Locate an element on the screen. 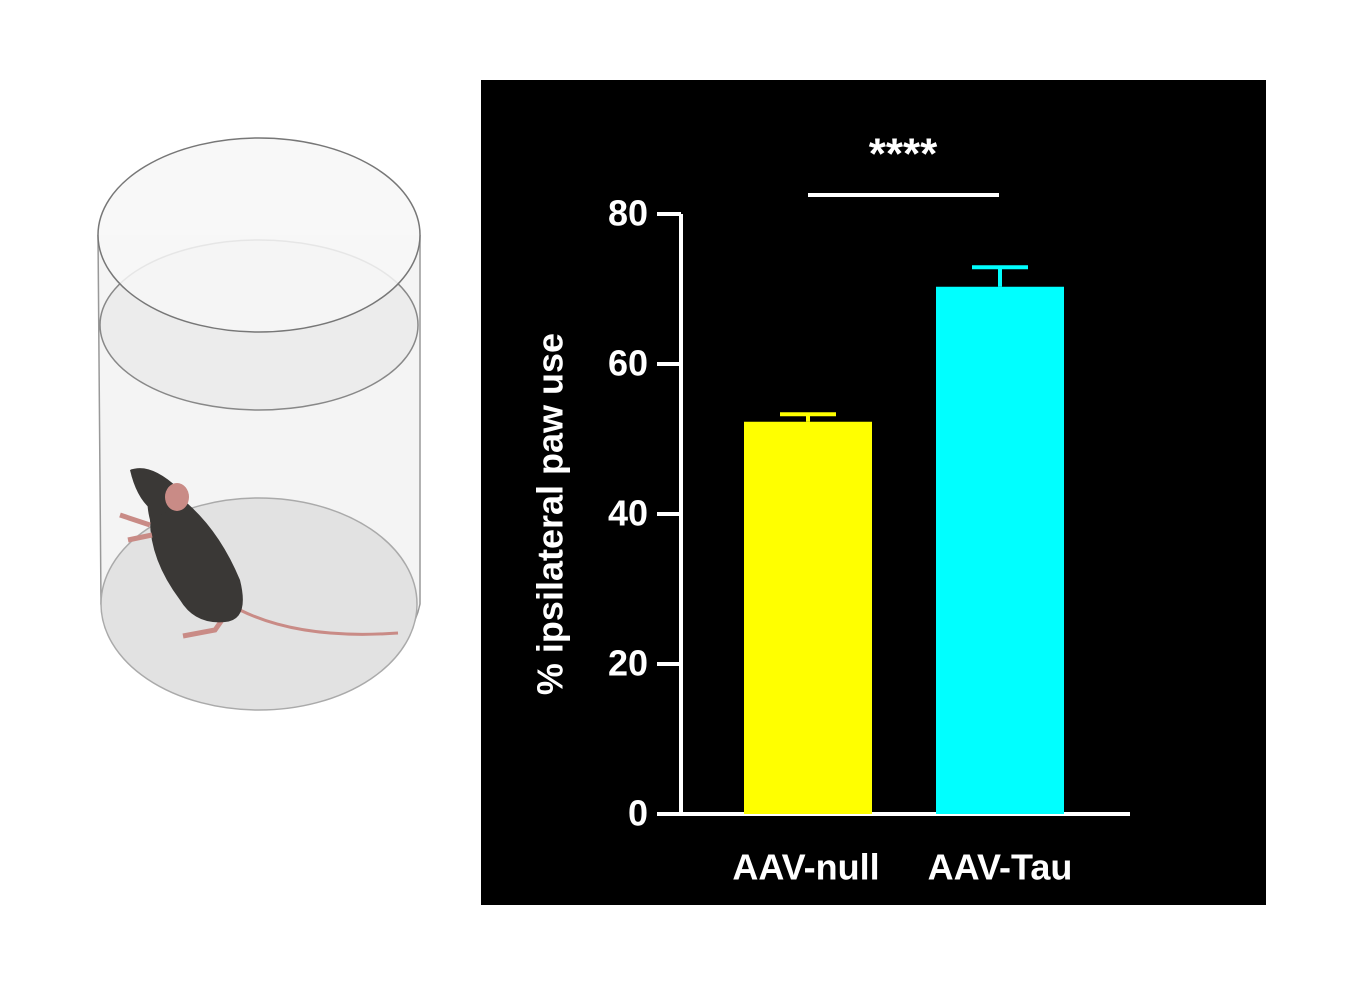  x-tick-label: AAV-Tau is located at coordinates (1000, 867).